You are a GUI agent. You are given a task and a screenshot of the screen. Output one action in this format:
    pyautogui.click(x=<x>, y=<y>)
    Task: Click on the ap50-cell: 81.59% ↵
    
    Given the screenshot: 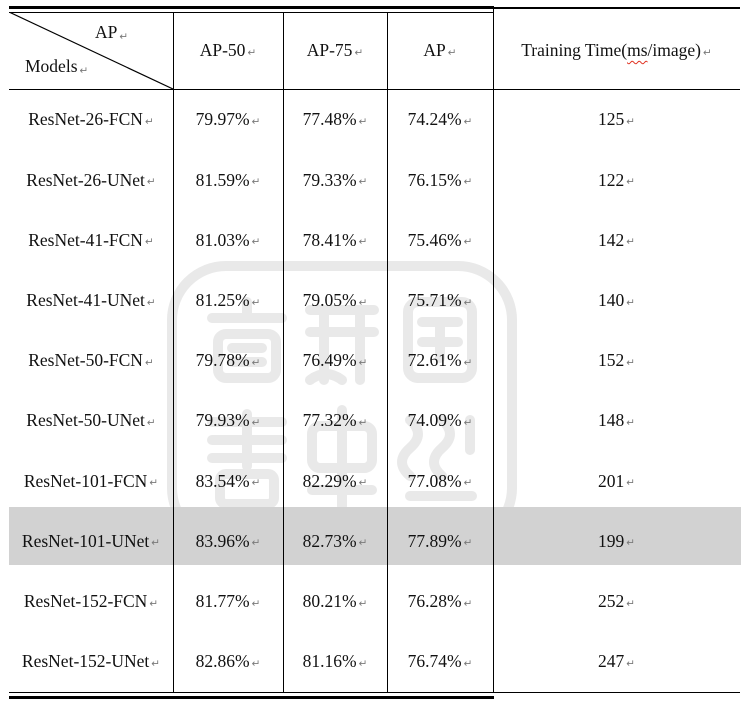 What is the action you would take?
    pyautogui.click(x=228, y=180)
    